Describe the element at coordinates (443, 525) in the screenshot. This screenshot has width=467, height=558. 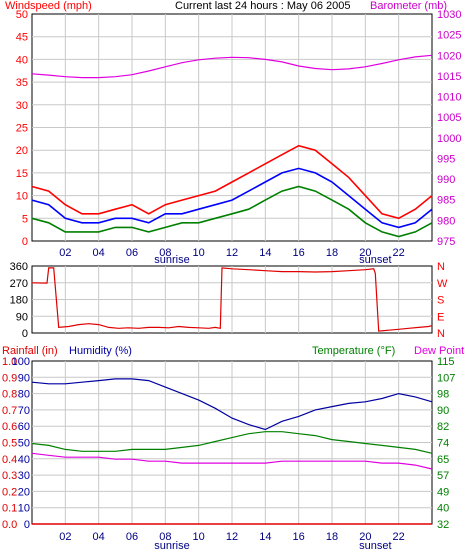
I see `temperature-tick-label: 32` at that location.